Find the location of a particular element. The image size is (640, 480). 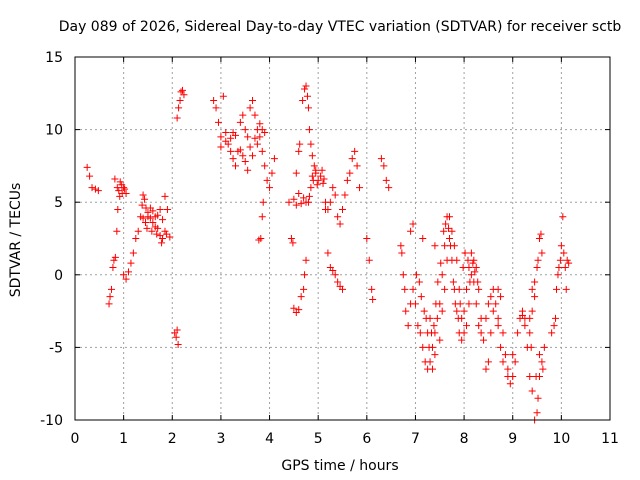

y-tick-label: 0 is located at coordinates (58, 276).